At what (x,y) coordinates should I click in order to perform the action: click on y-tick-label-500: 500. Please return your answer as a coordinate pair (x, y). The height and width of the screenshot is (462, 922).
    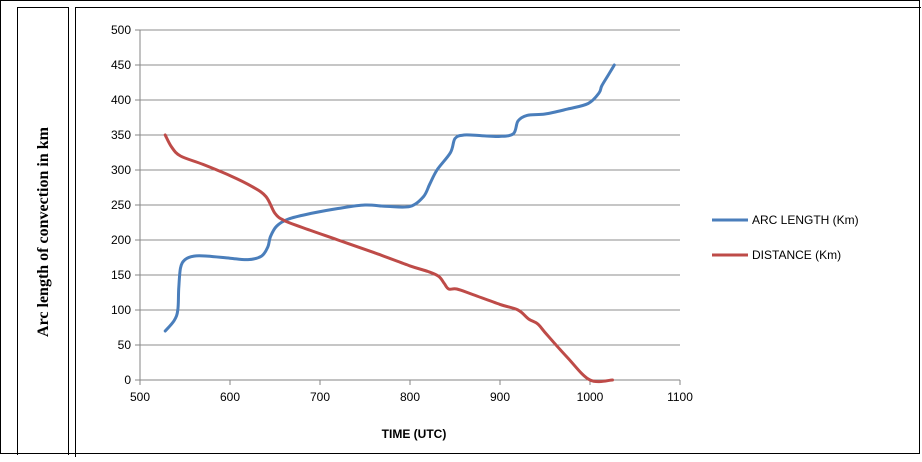
    Looking at the image, I should click on (121, 30).